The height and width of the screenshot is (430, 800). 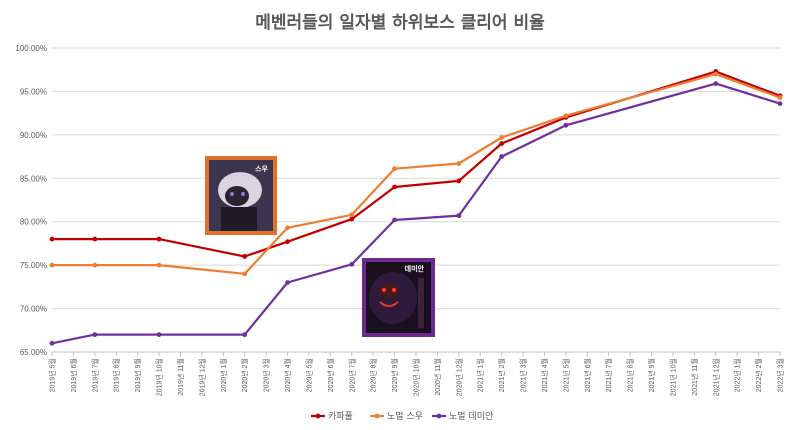 What do you see at coordinates (308, 375) in the screenshot?
I see `x-tick-label: 2020년 5월` at bounding box center [308, 375].